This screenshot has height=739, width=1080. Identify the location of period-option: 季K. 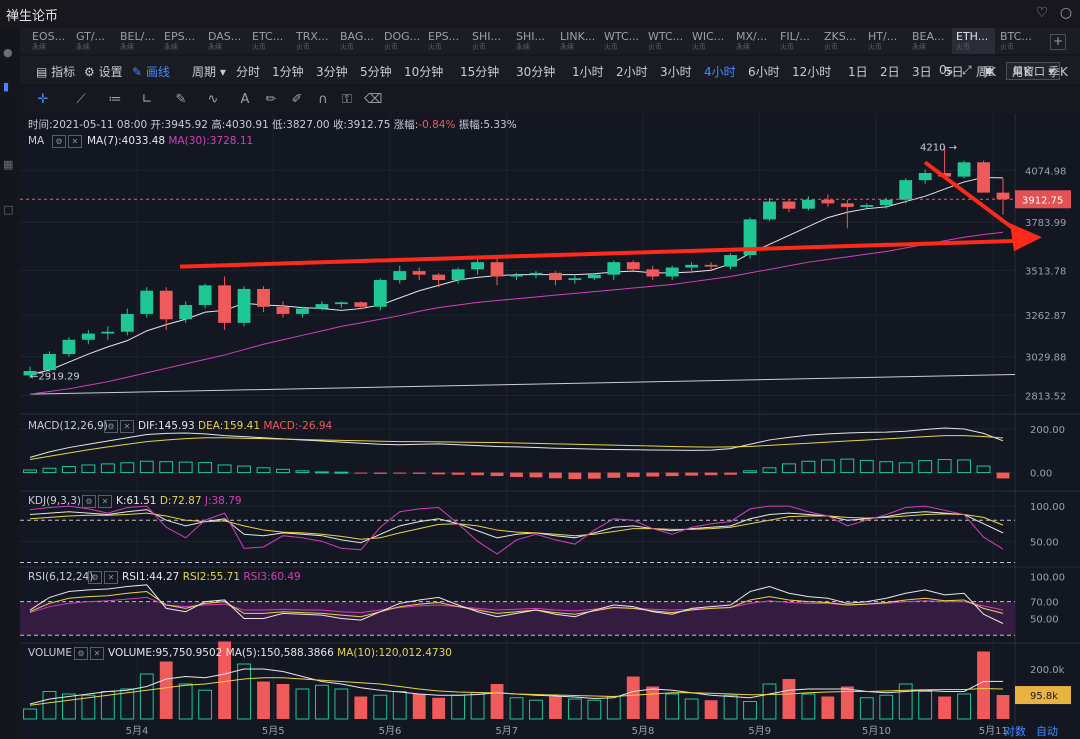
(1058, 72).